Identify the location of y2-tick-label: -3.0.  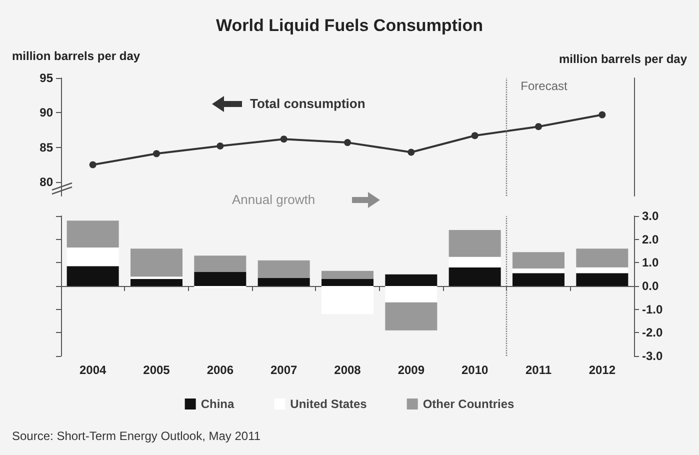
(653, 356).